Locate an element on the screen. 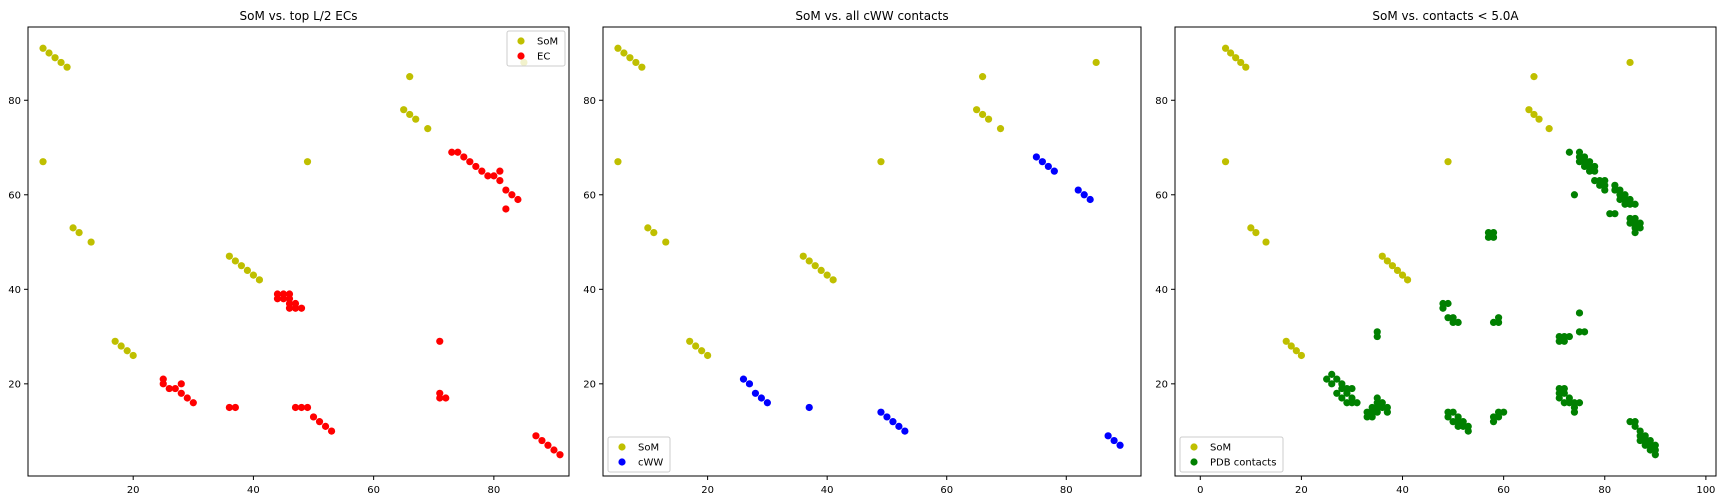 This screenshot has width=1728, height=504. legend-box is located at coordinates (1231, 454).